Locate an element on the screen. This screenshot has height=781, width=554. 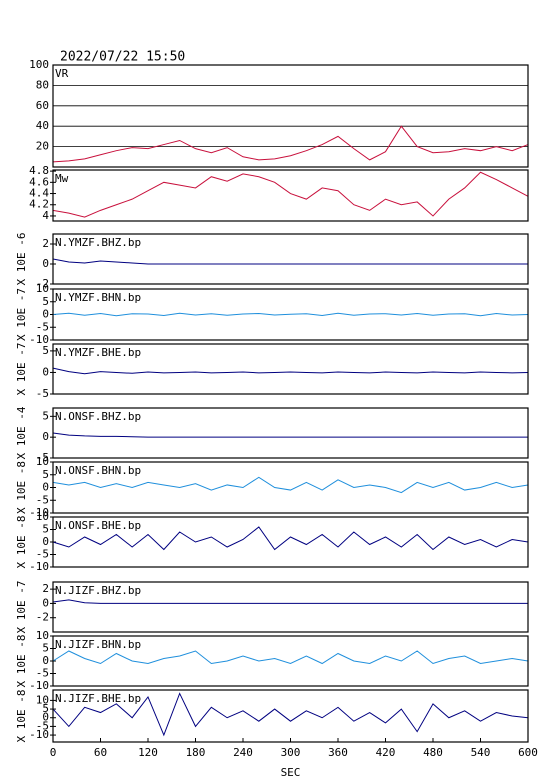
panel-label: N.JIZF.BHZ.bp is located at coordinates (98, 590).